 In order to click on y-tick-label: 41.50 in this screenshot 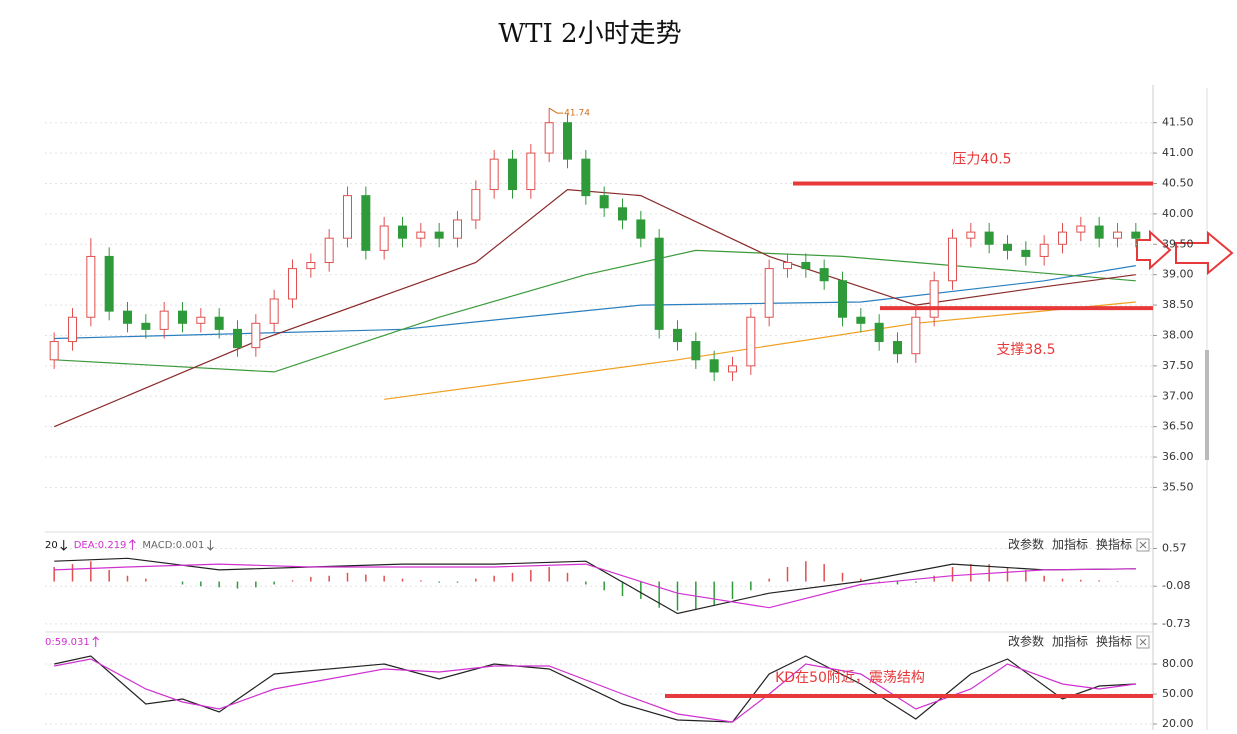, I will do `click(1178, 122)`.